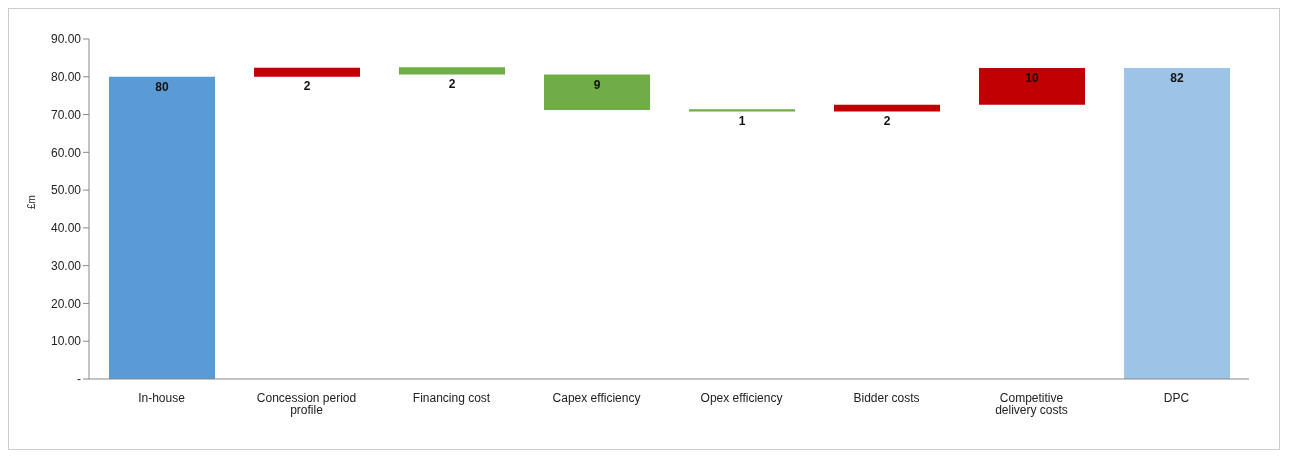 The image size is (1289, 457). Describe the element at coordinates (451, 397) in the screenshot. I see `x-tick-label: Financing cost` at that location.